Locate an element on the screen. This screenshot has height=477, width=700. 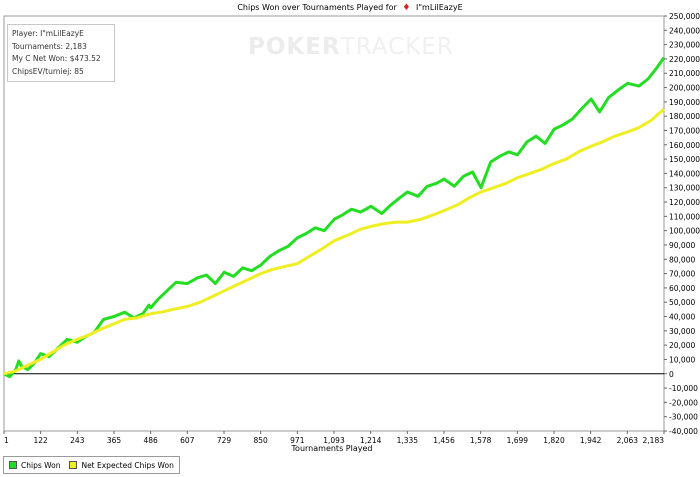
pokertracker-watermark-logo: POKERTRACKER is located at coordinates (351, 47).